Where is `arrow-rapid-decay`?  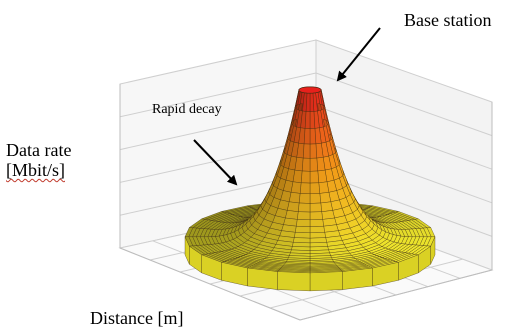
arrow-rapid-decay is located at coordinates (215, 162).